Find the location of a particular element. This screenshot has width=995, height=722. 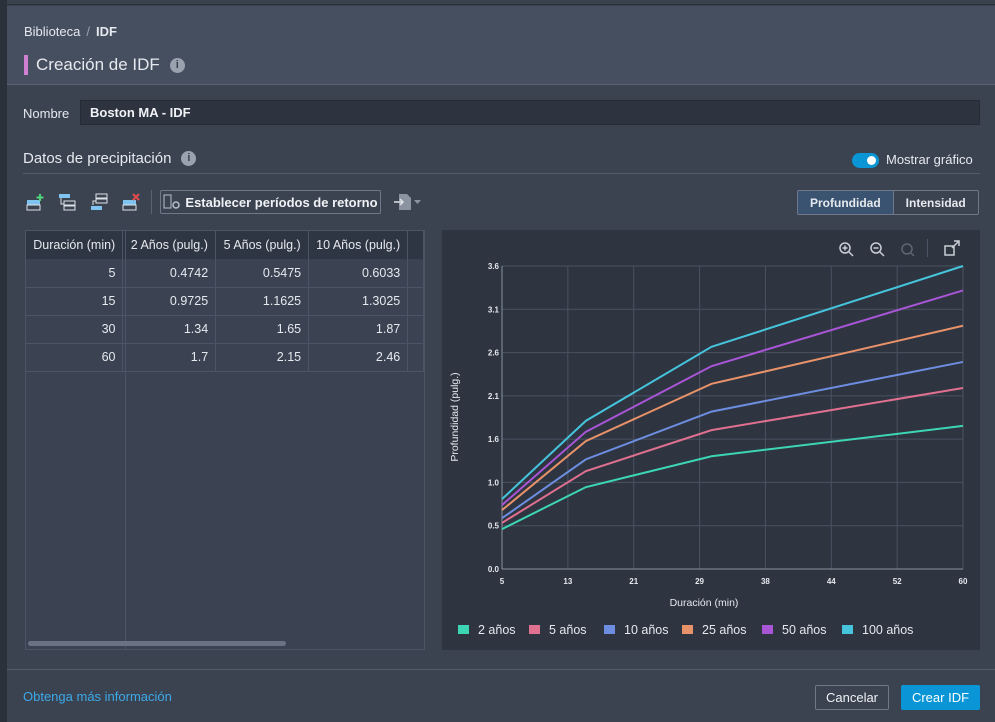

table-cell: 1.7 is located at coordinates (169, 357).